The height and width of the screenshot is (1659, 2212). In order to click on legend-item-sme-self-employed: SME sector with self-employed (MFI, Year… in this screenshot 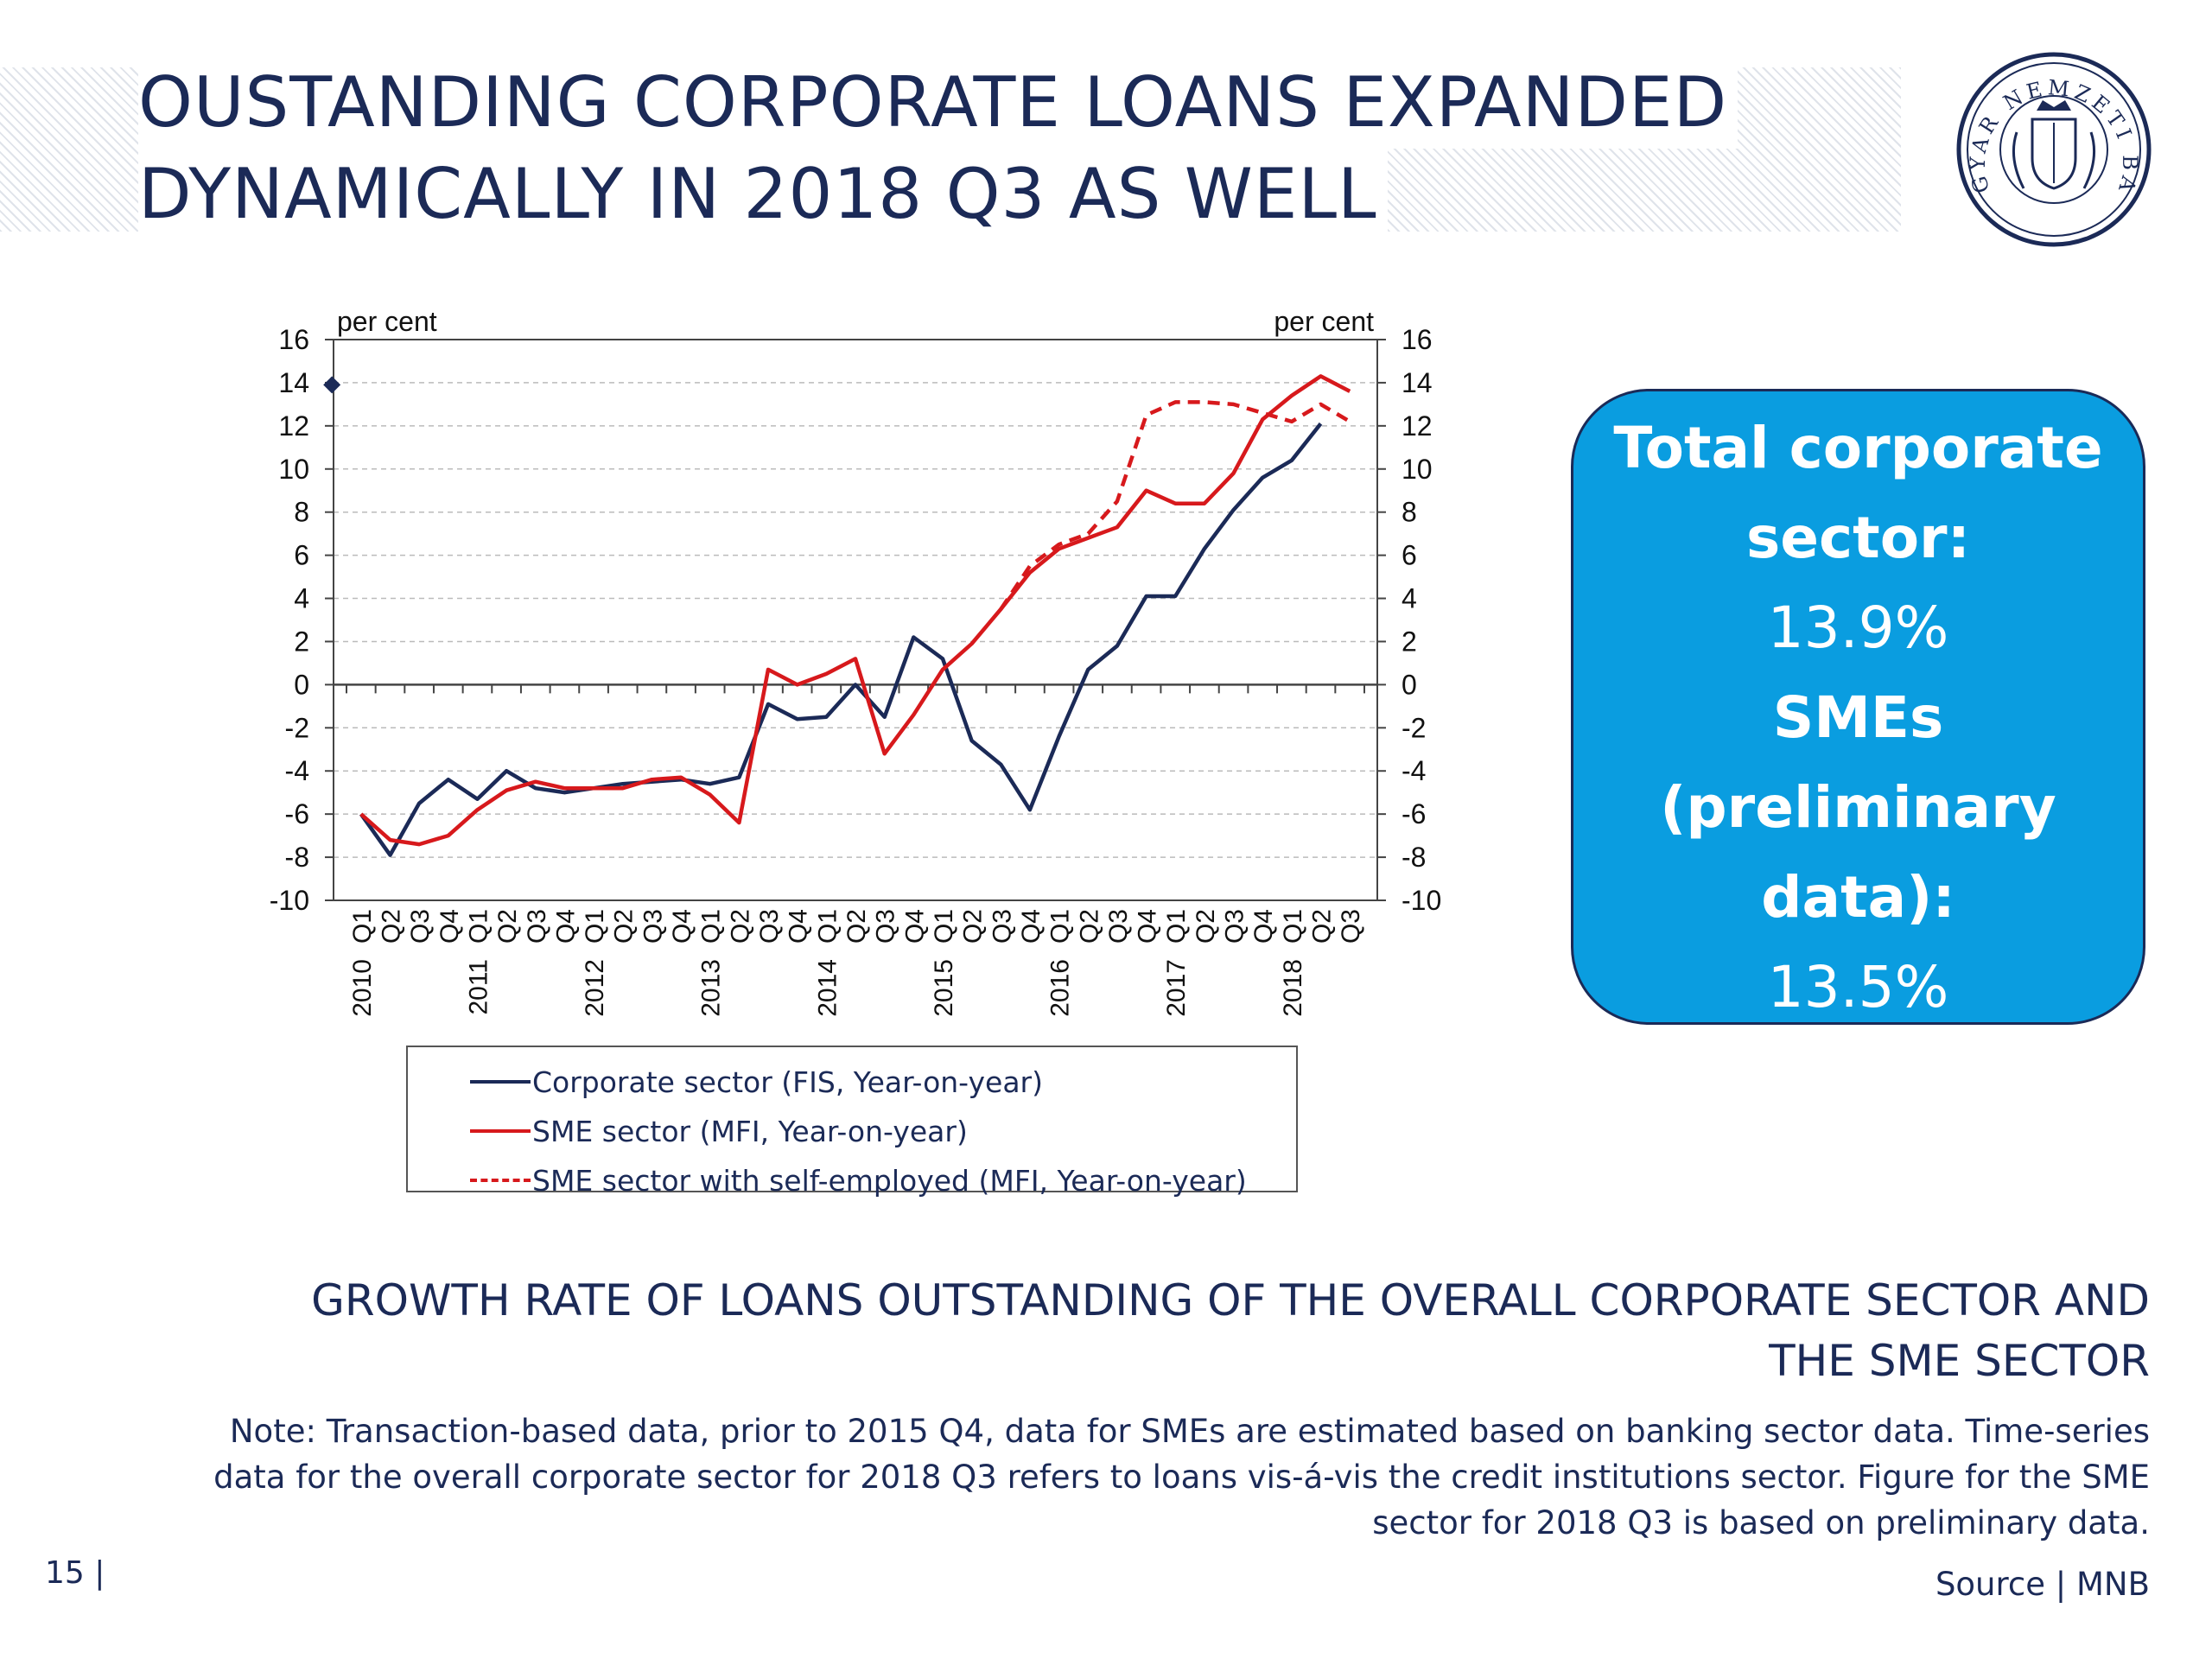, I will do `click(858, 1180)`.